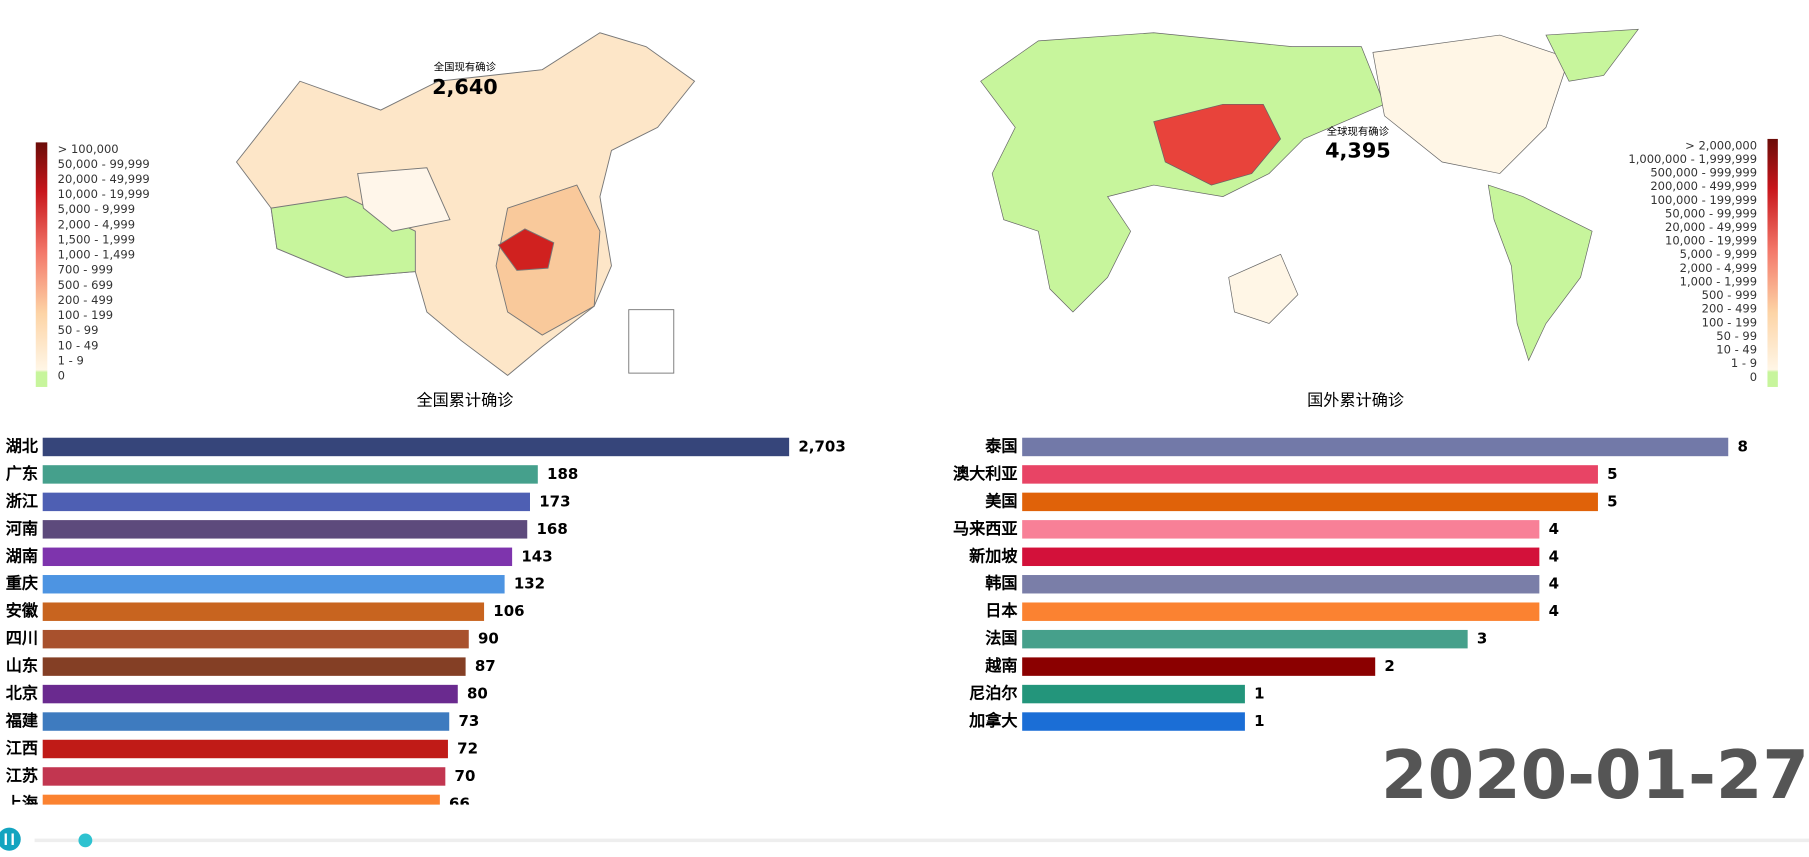 Image resolution: width=1809 pixels, height=857 pixels. What do you see at coordinates (96, 255) in the screenshot?
I see `legend-label: 1,000 - 1,499` at bounding box center [96, 255].